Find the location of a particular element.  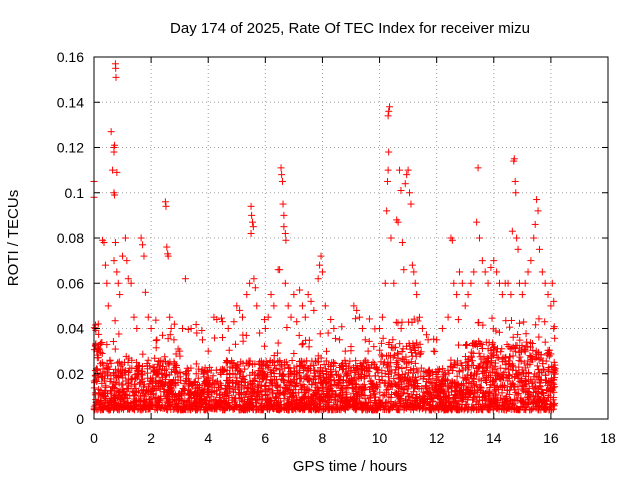

y-tick-label: 0.16 is located at coordinates (70, 57).